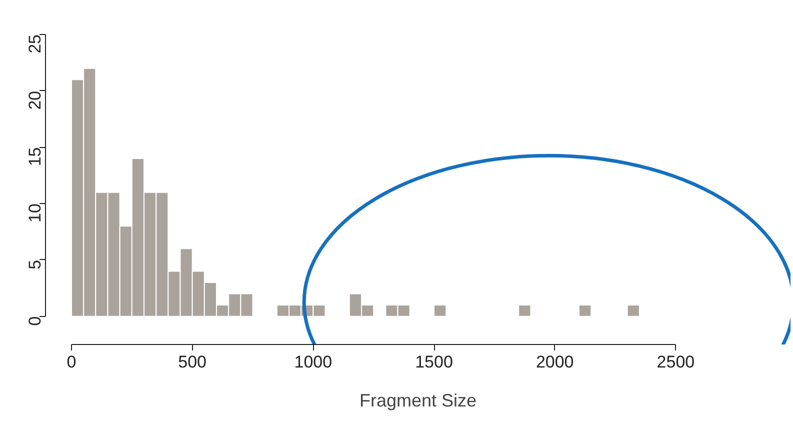 Image resolution: width=793 pixels, height=444 pixels. I want to click on y-tick-label: 15, so click(35, 156).